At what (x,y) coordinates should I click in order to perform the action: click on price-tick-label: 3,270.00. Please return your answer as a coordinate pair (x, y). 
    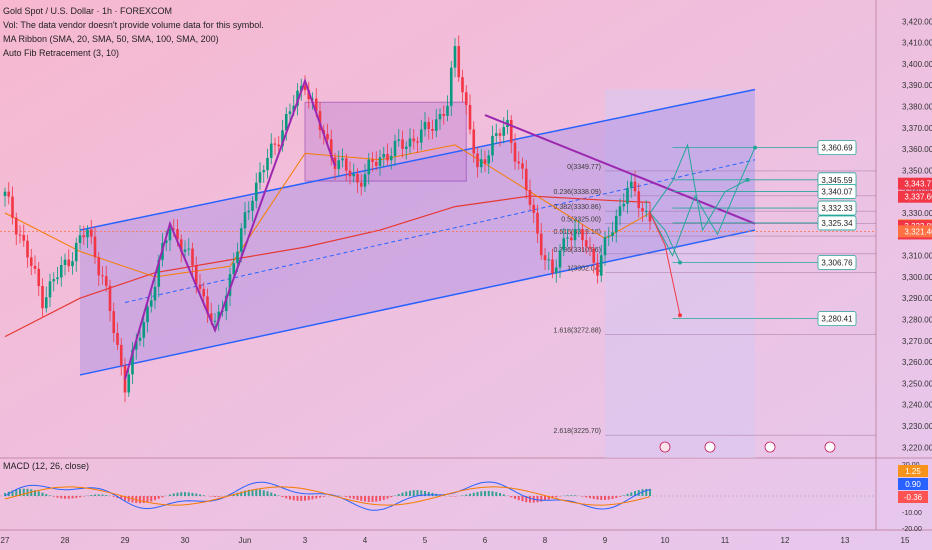
    Looking at the image, I should click on (917, 341).